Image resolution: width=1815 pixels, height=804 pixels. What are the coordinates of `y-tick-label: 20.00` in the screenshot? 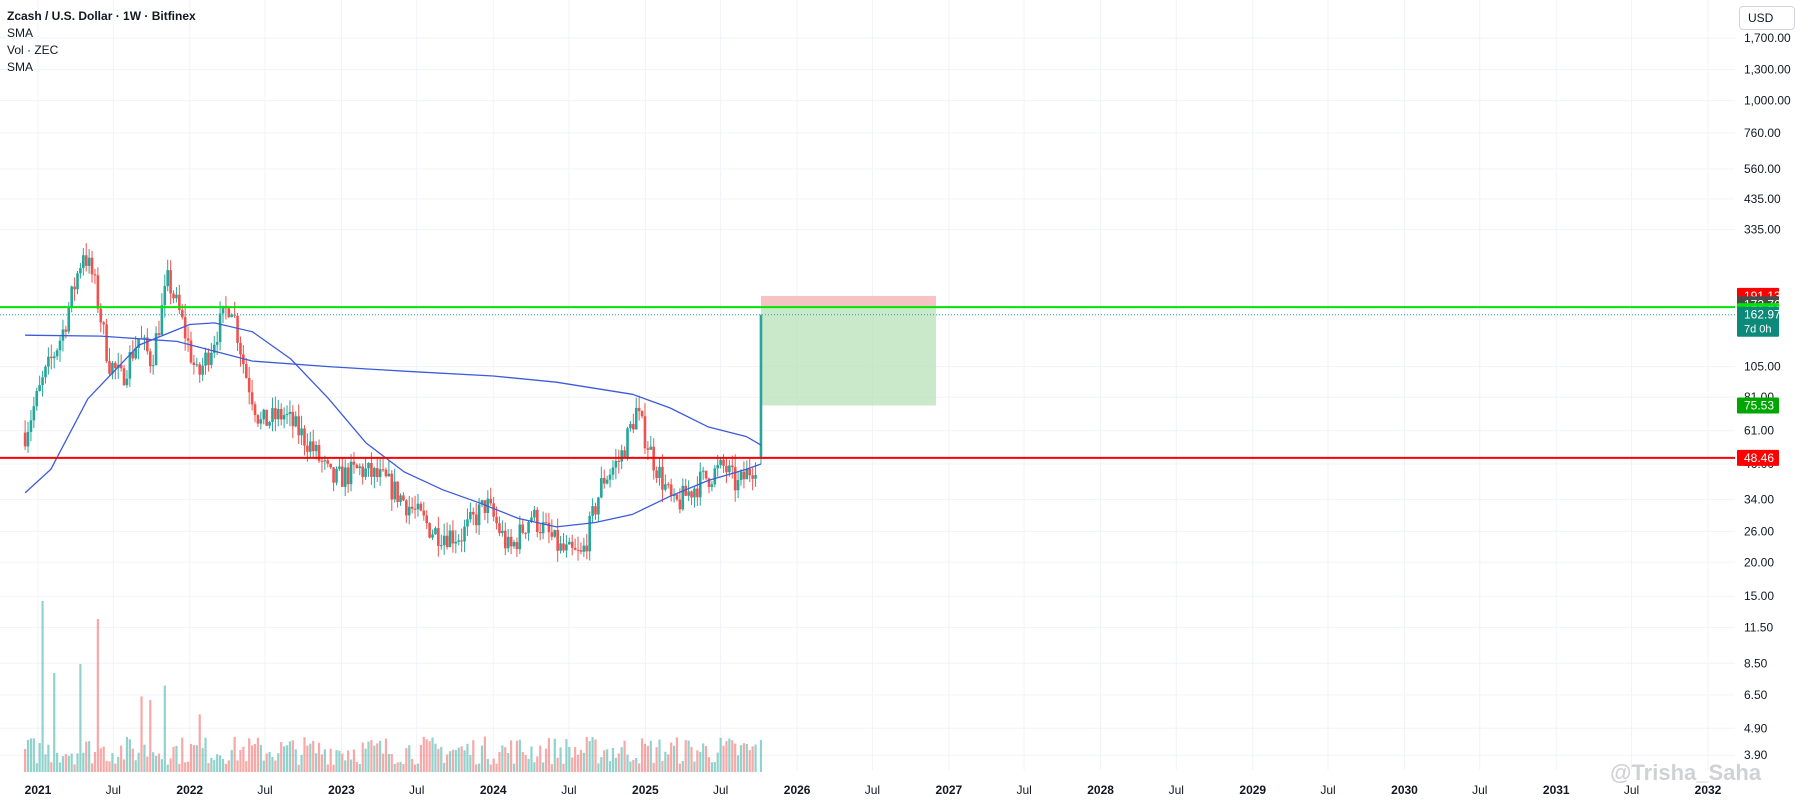 It's located at (1759, 562).